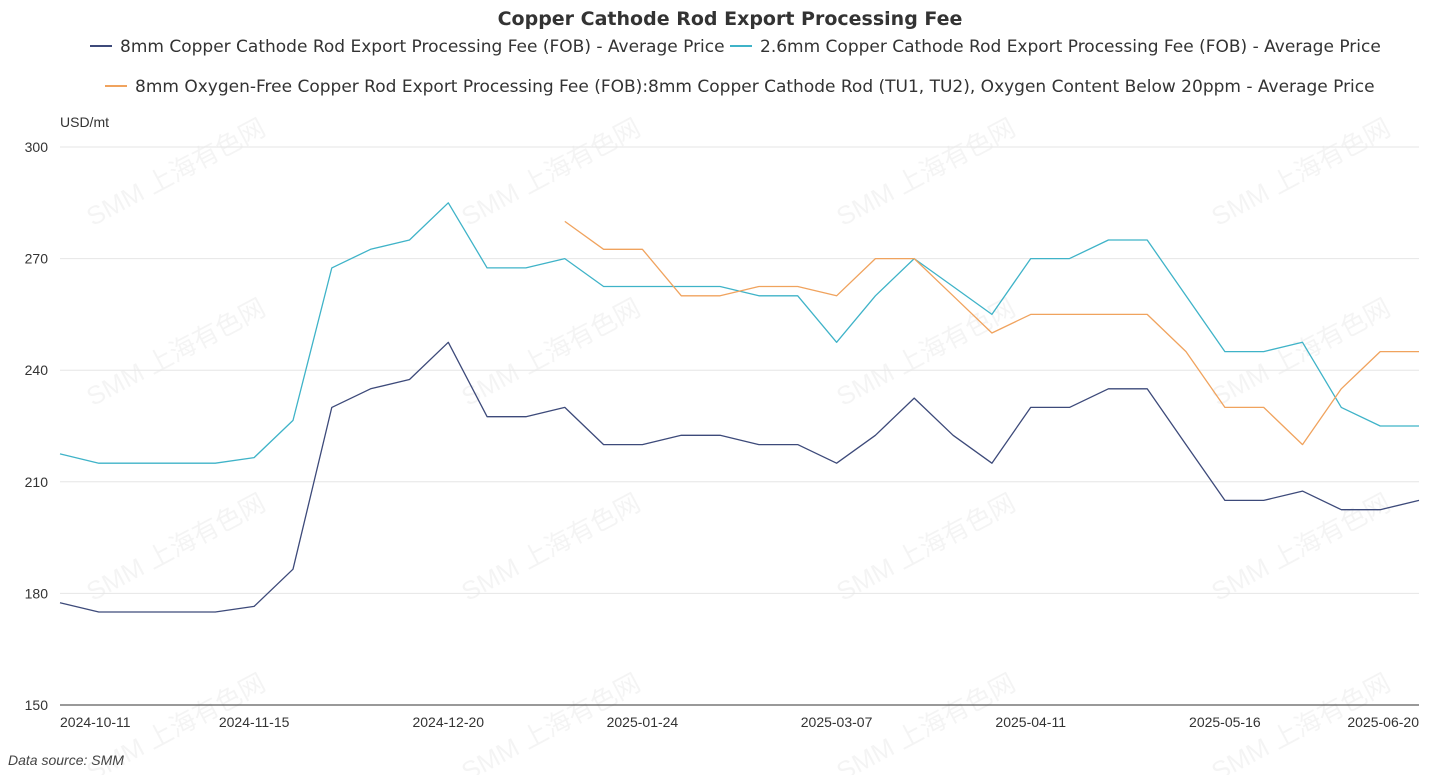  I want to click on x-tick-label: 2025-04-11, so click(1030, 722).